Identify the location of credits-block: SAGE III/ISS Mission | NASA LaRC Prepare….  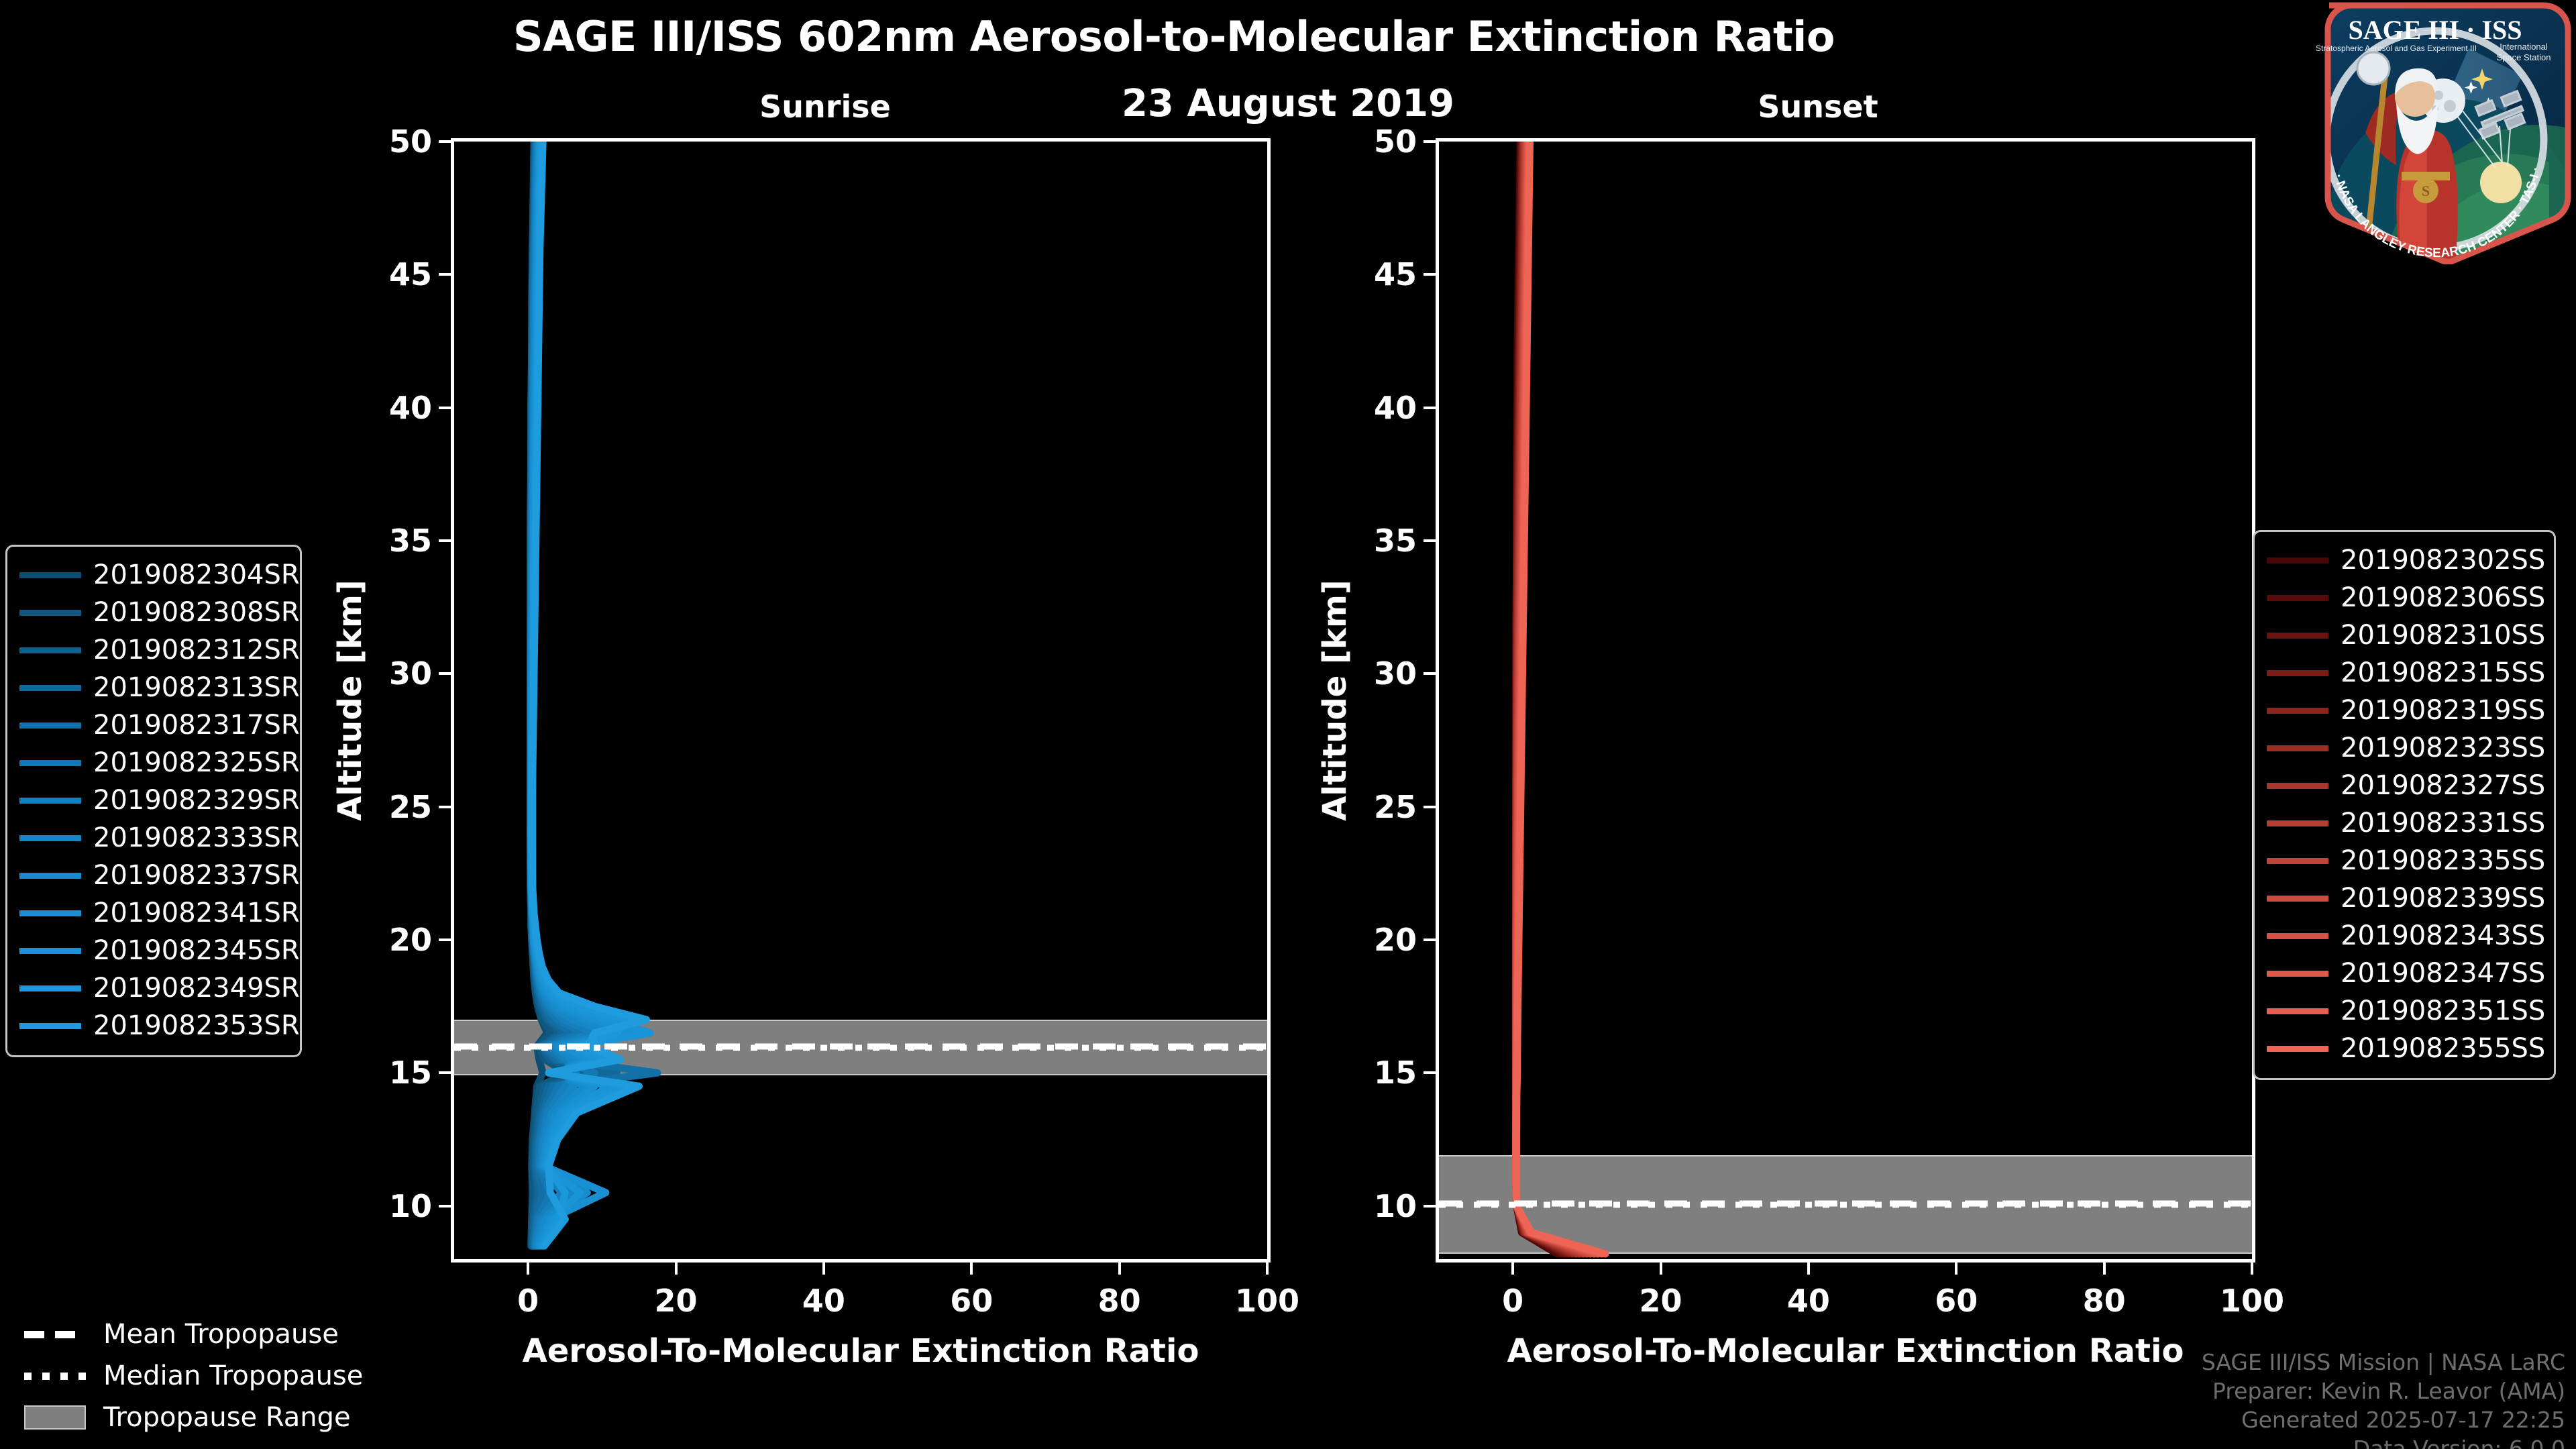
(2383, 1398).